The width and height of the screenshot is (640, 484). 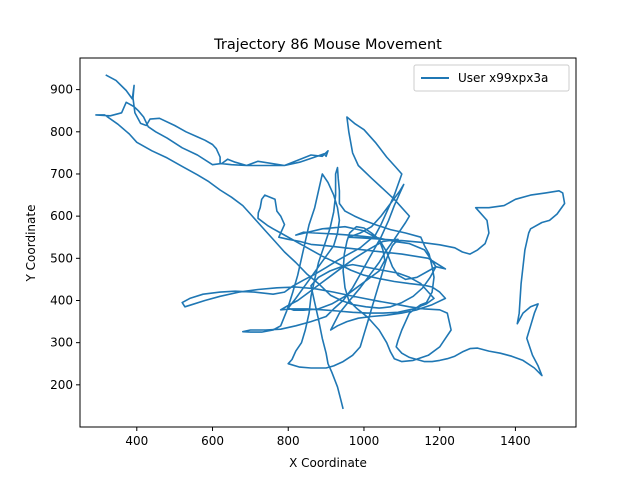 I want to click on y-tick-label: 200, so click(x=61, y=385).